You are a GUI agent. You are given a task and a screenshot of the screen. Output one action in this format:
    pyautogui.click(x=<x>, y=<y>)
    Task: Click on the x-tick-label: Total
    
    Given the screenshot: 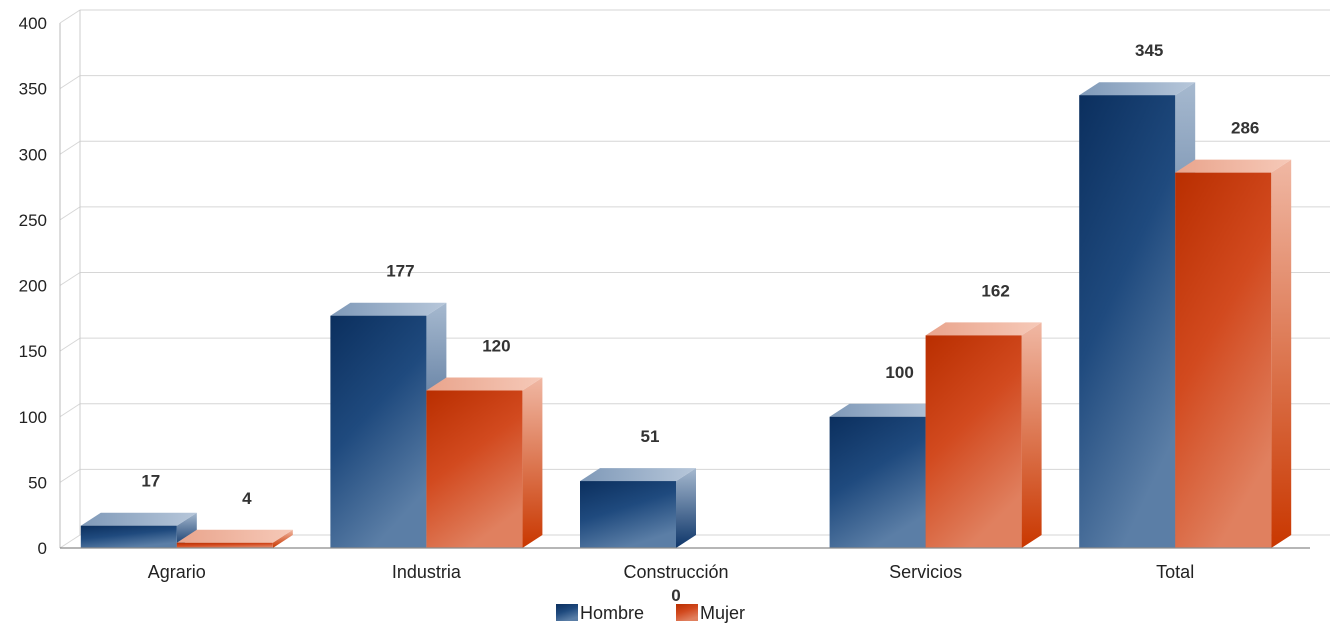 What is the action you would take?
    pyautogui.click(x=1175, y=572)
    